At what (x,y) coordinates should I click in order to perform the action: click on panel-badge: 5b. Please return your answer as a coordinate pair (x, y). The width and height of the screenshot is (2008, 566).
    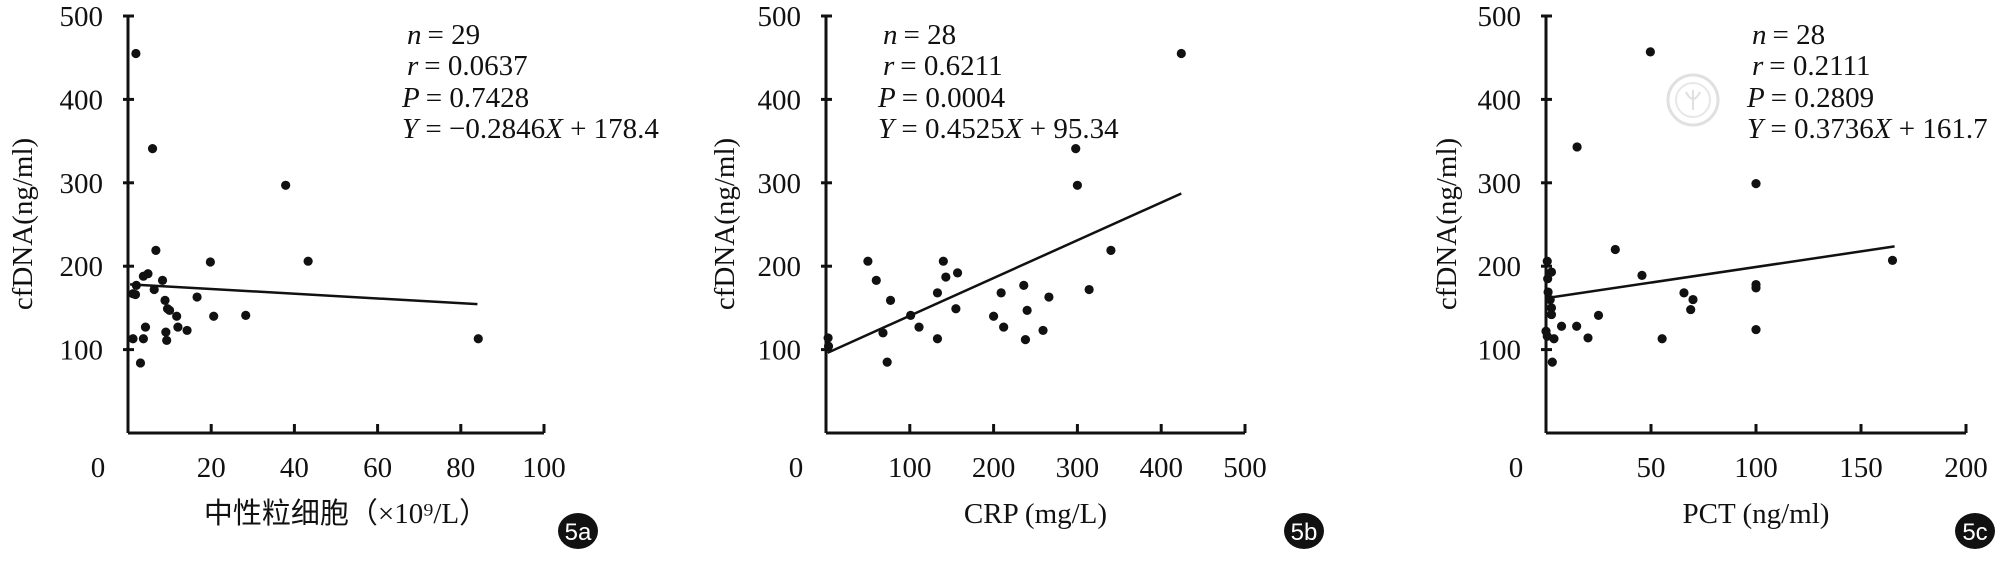
    Looking at the image, I should click on (1304, 531).